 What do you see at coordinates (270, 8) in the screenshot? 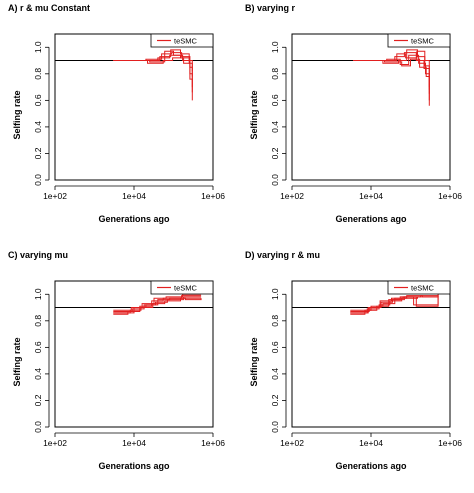
I see `chart-title: B) varying r` at bounding box center [270, 8].